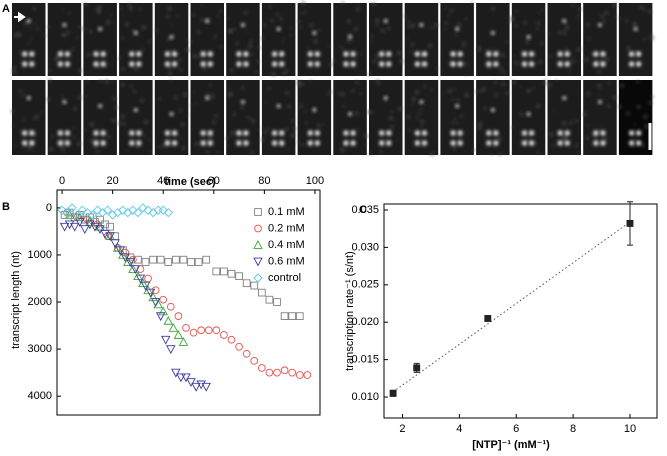  What do you see at coordinates (350, 311) in the screenshot?
I see `y-axis-label: transcription rate⁻¹ (s/nt)` at bounding box center [350, 311].